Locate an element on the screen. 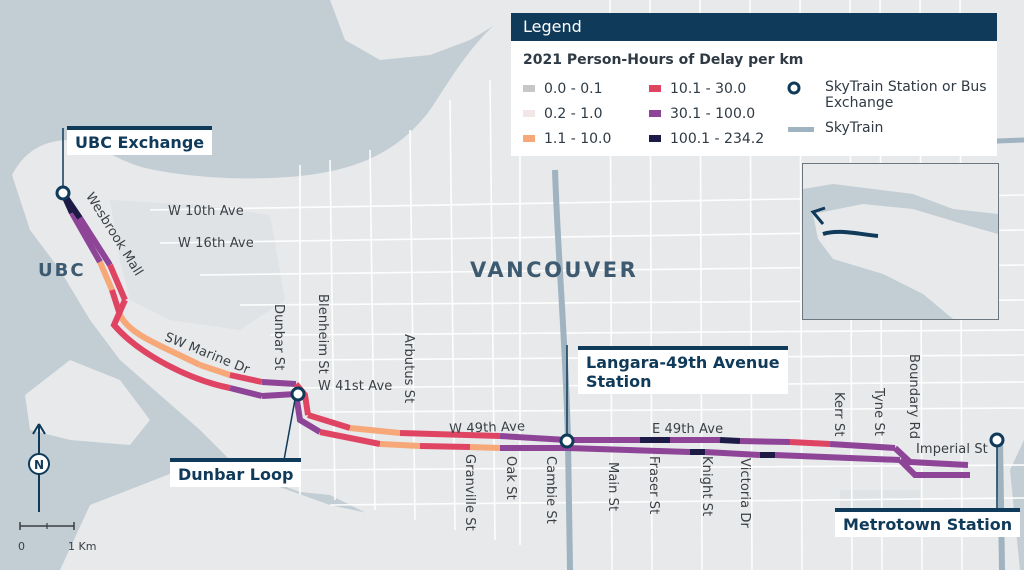 This screenshot has height=570, width=1024. street-w10: W 10th Ave is located at coordinates (206, 211).